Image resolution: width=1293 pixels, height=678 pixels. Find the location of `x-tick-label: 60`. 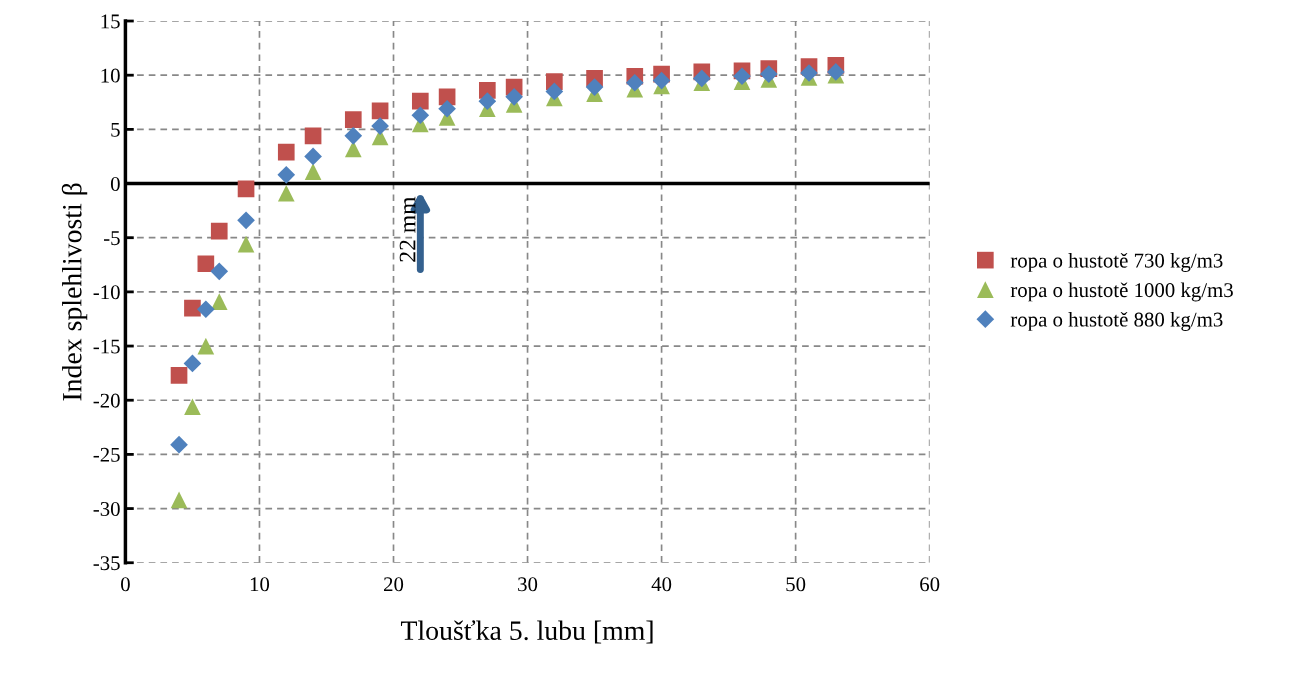

x-tick-label: 60 is located at coordinates (930, 584).